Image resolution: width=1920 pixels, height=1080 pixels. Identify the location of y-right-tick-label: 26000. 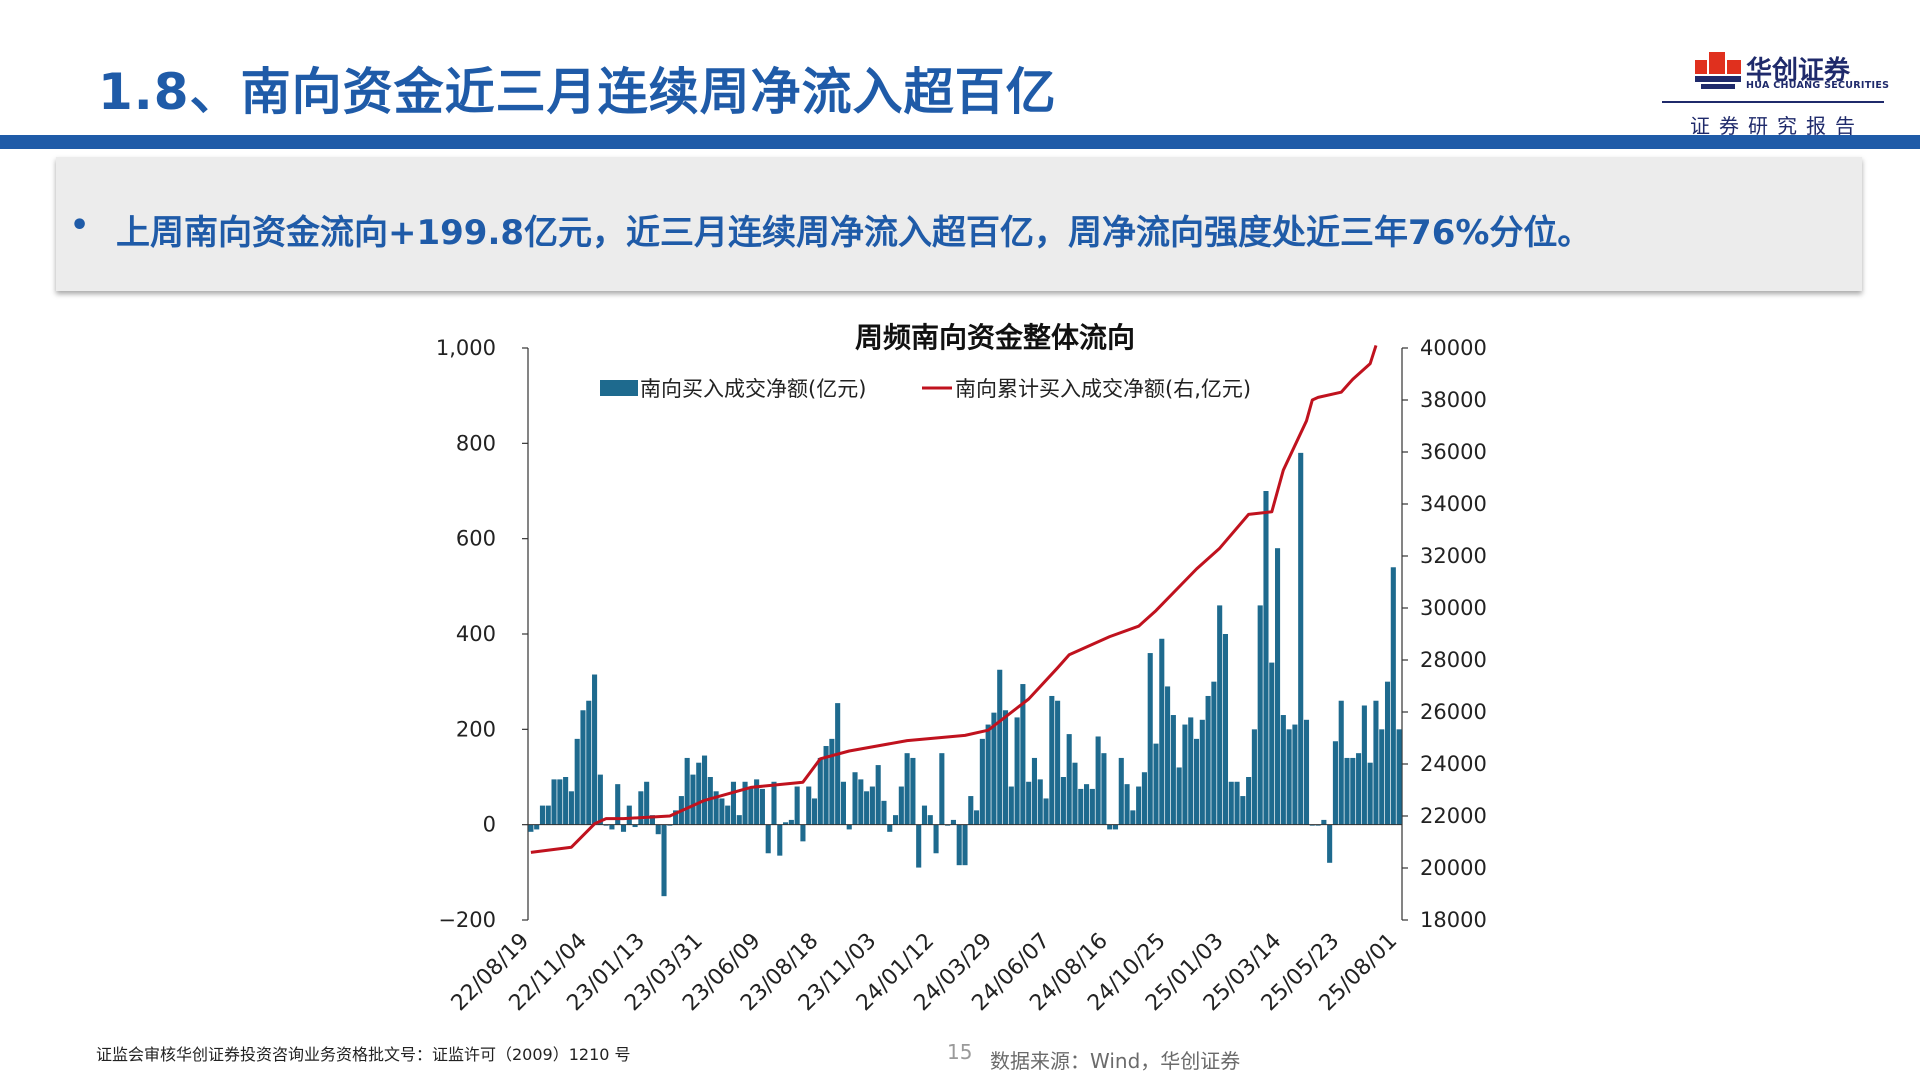
(1453, 712).